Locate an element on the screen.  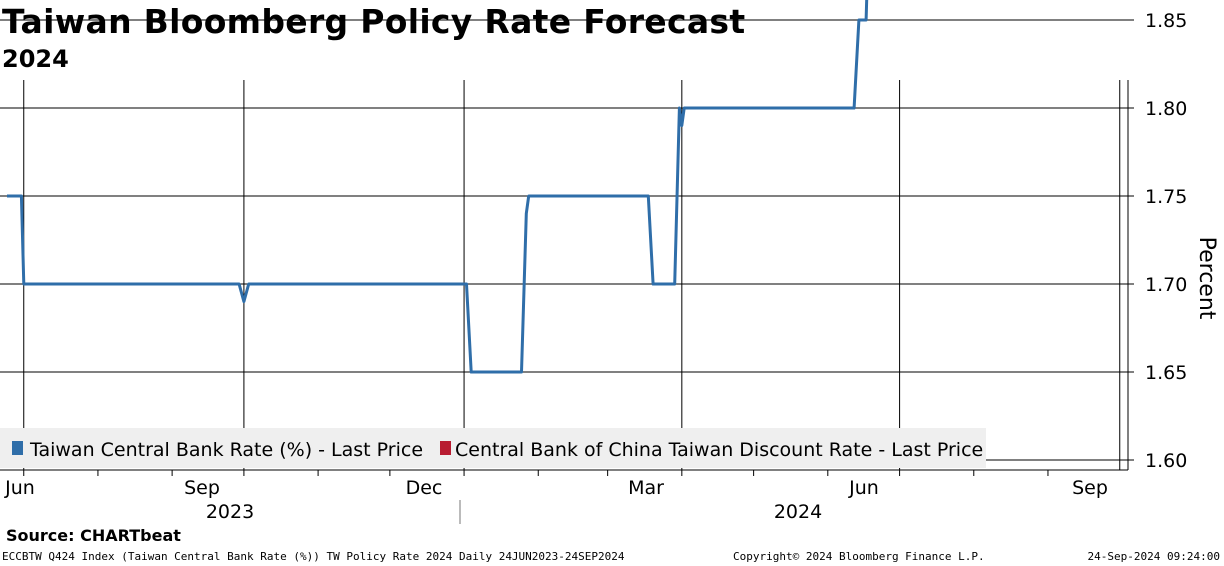
chart-subtitle: 2024 is located at coordinates (35, 59).